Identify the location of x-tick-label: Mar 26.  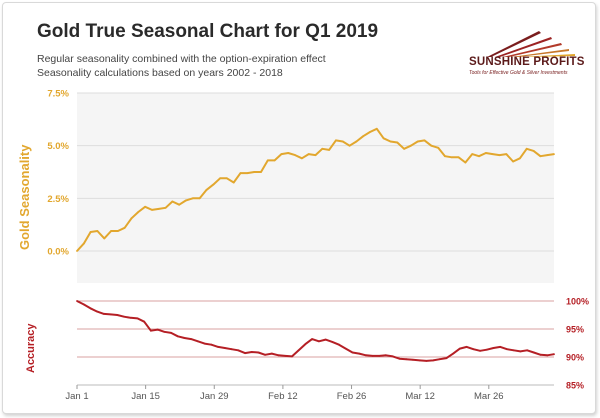
(489, 396).